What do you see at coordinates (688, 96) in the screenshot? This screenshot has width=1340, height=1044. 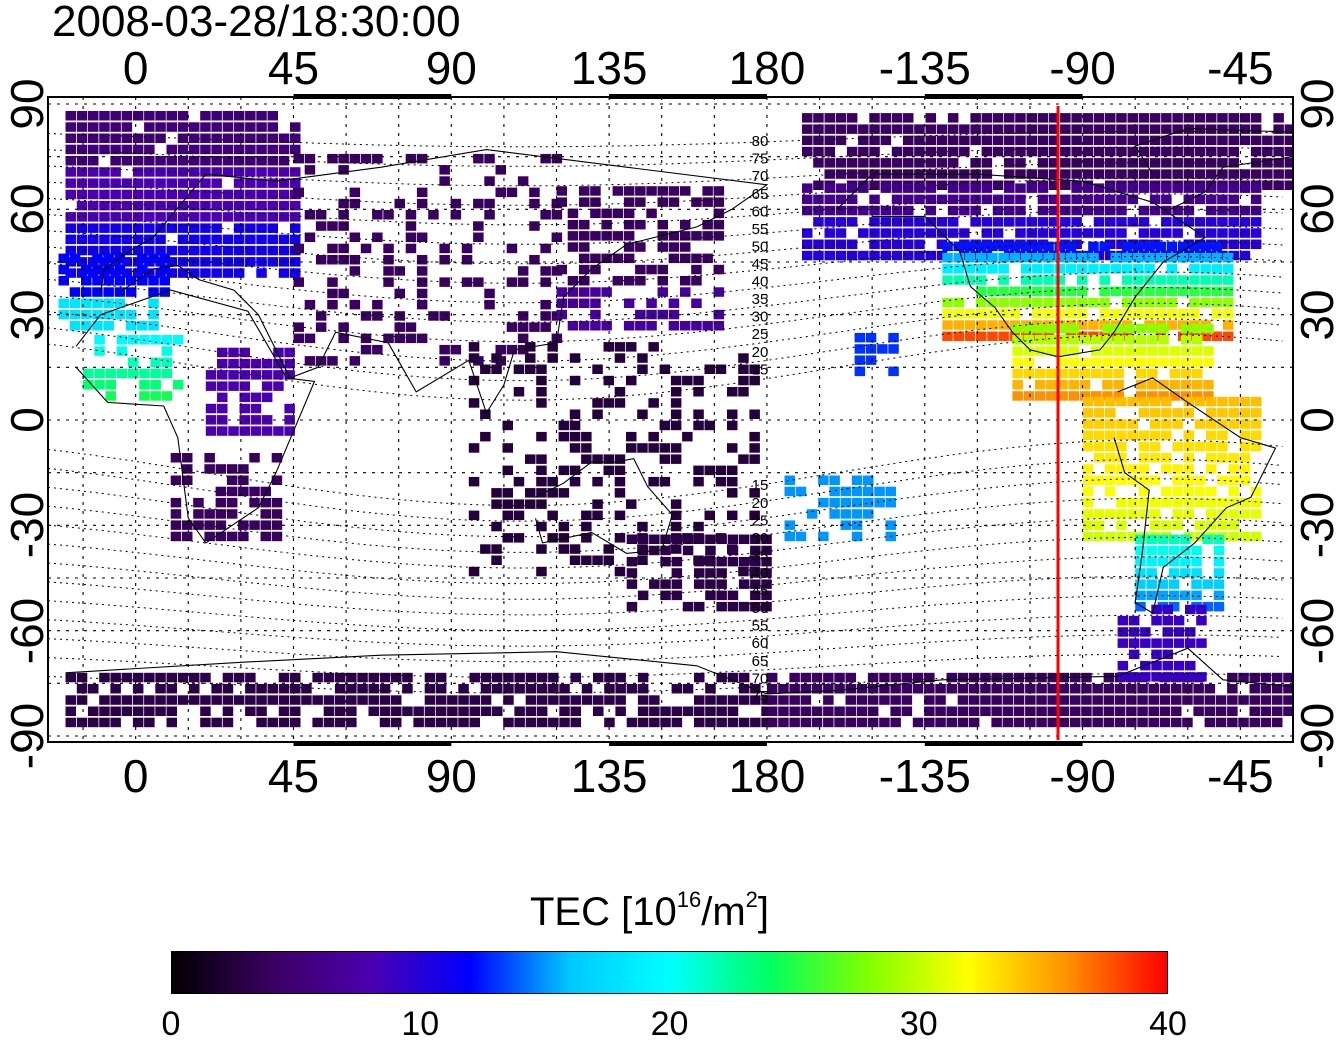 I see `frame-tick` at bounding box center [688, 96].